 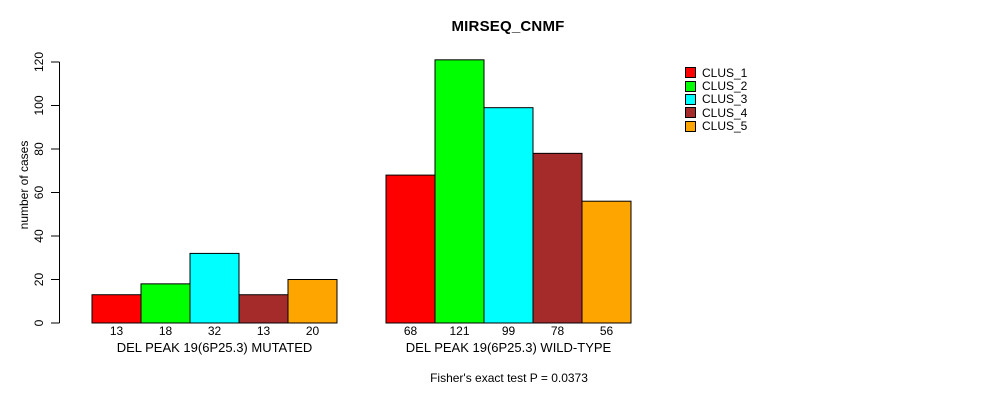 What do you see at coordinates (607, 331) in the screenshot?
I see `bar-value-label: 56` at bounding box center [607, 331].